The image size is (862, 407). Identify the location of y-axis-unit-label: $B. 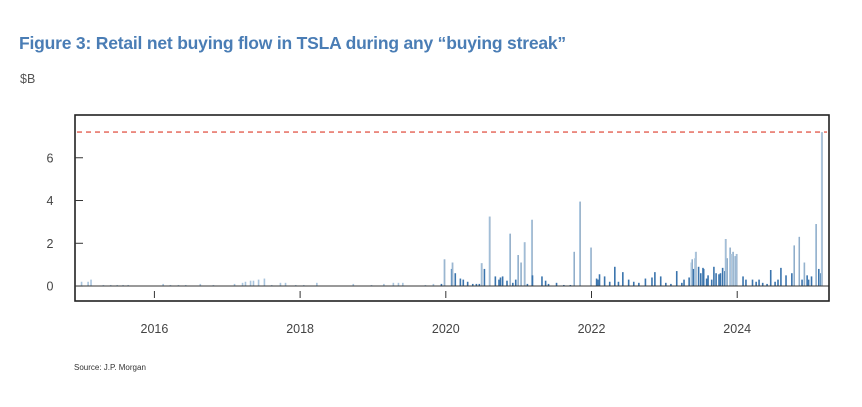
(28, 79).